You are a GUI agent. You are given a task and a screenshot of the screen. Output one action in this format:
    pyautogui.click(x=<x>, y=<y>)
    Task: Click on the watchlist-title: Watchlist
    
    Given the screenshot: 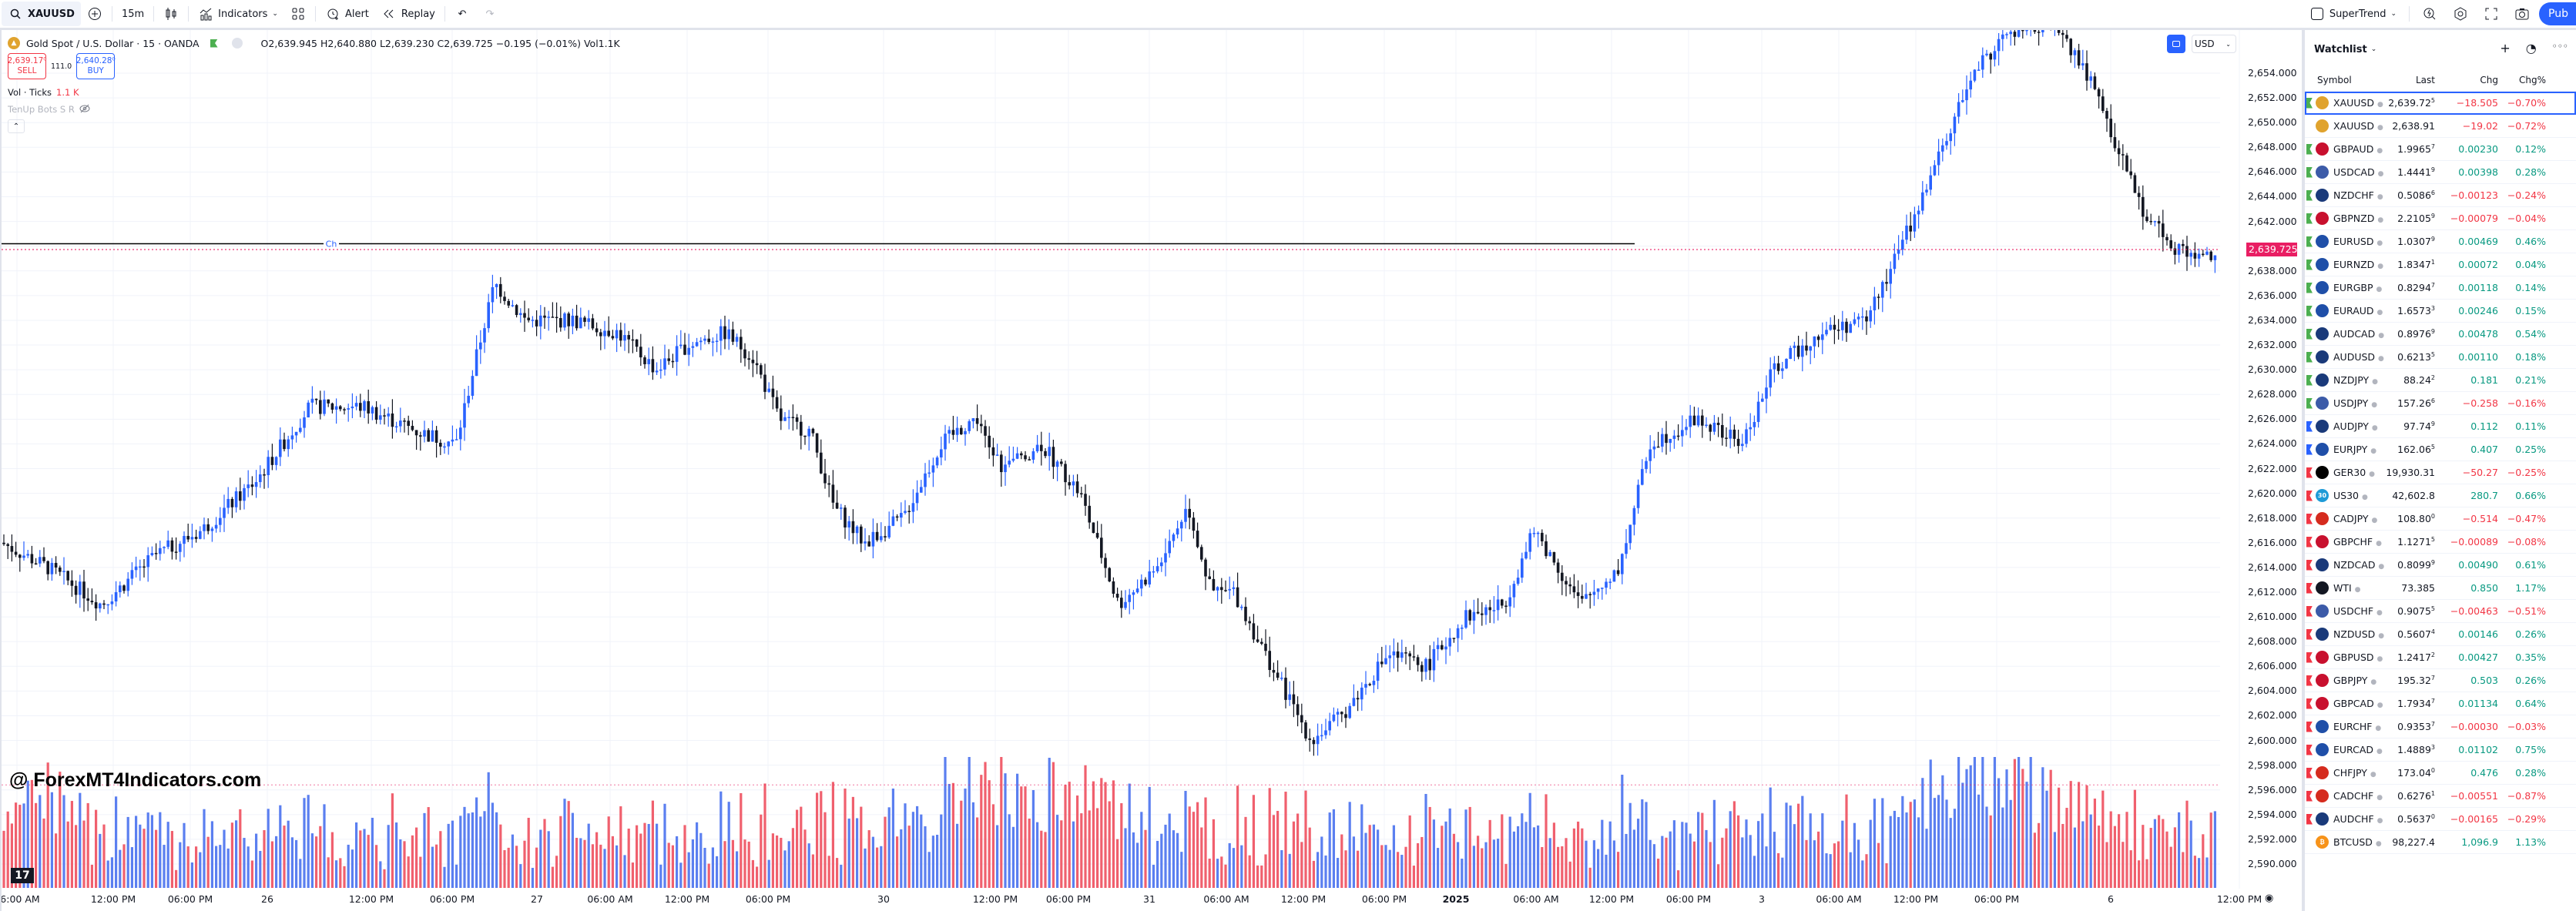 What is the action you would take?
    pyautogui.click(x=2340, y=49)
    